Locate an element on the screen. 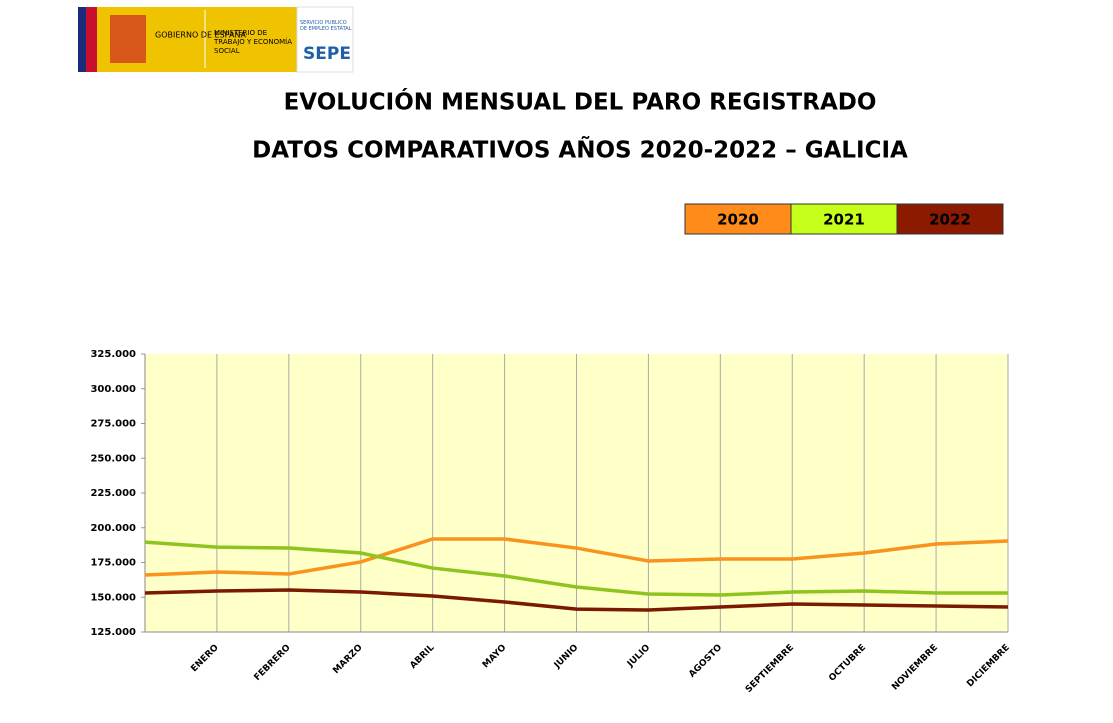 This screenshot has width=1113, height=723. x-tick-label: OCTUBRE is located at coordinates (847, 663).